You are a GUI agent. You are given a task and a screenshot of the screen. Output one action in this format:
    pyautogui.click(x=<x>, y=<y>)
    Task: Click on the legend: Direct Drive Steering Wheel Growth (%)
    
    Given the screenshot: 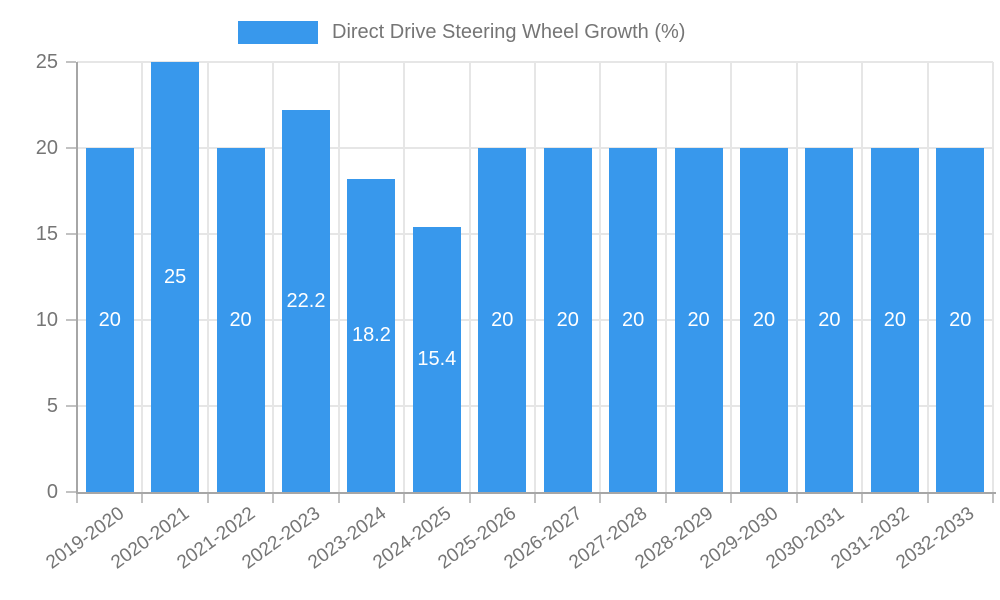 What is the action you would take?
    pyautogui.click(x=461, y=32)
    